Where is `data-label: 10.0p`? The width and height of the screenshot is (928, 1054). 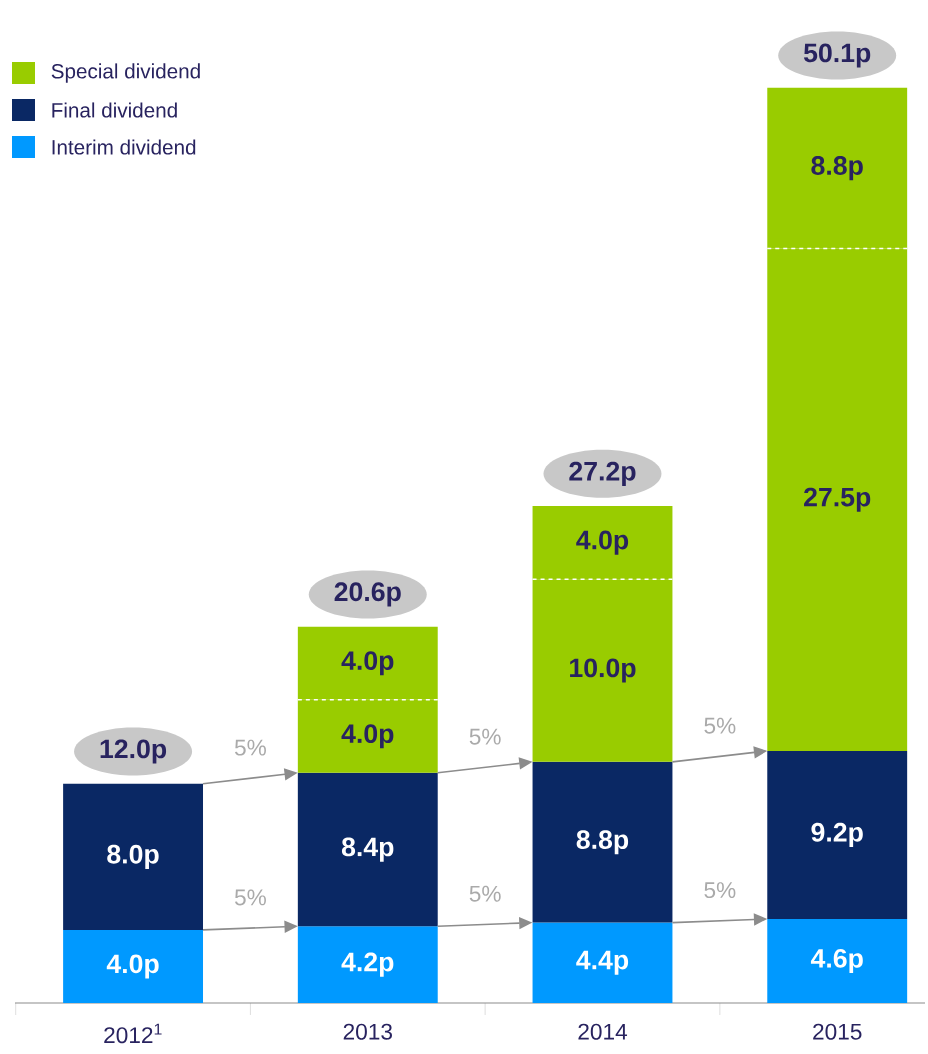 data-label: 10.0p is located at coordinates (603, 670).